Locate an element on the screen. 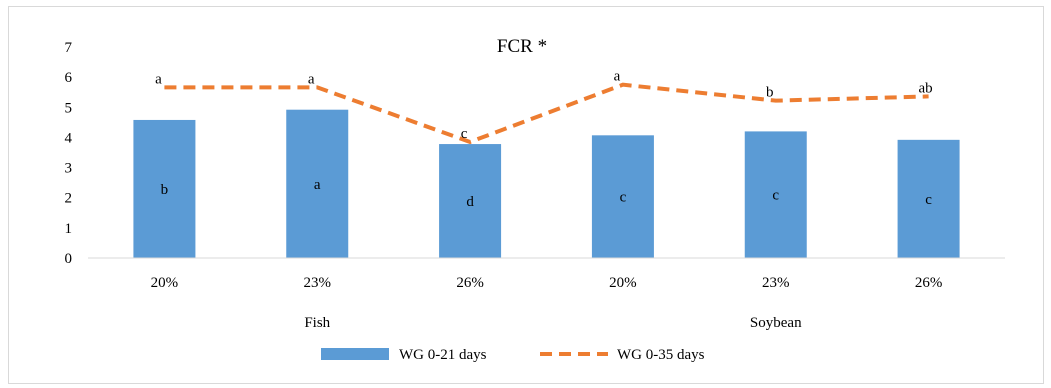 The width and height of the screenshot is (1051, 388). y-tick-label: 7 is located at coordinates (69, 48).